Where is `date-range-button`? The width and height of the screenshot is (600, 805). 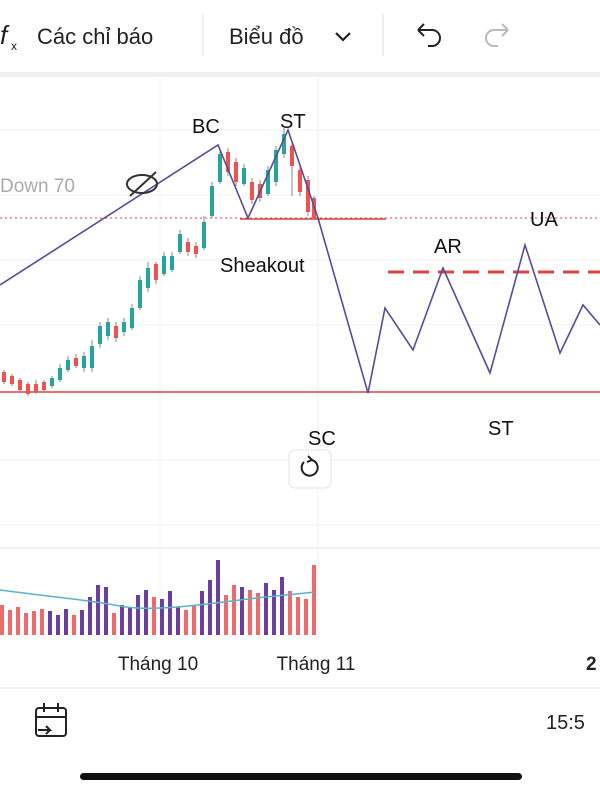
date-range-button is located at coordinates (51, 720).